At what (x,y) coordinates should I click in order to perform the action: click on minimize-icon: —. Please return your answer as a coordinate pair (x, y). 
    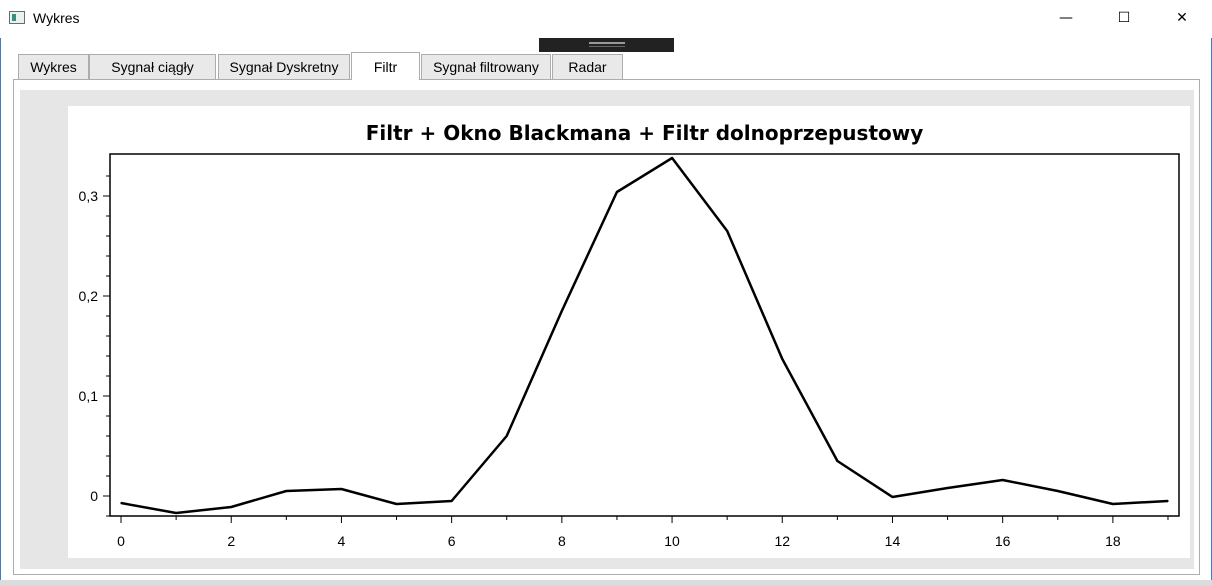
    Looking at the image, I should click on (1066, 18).